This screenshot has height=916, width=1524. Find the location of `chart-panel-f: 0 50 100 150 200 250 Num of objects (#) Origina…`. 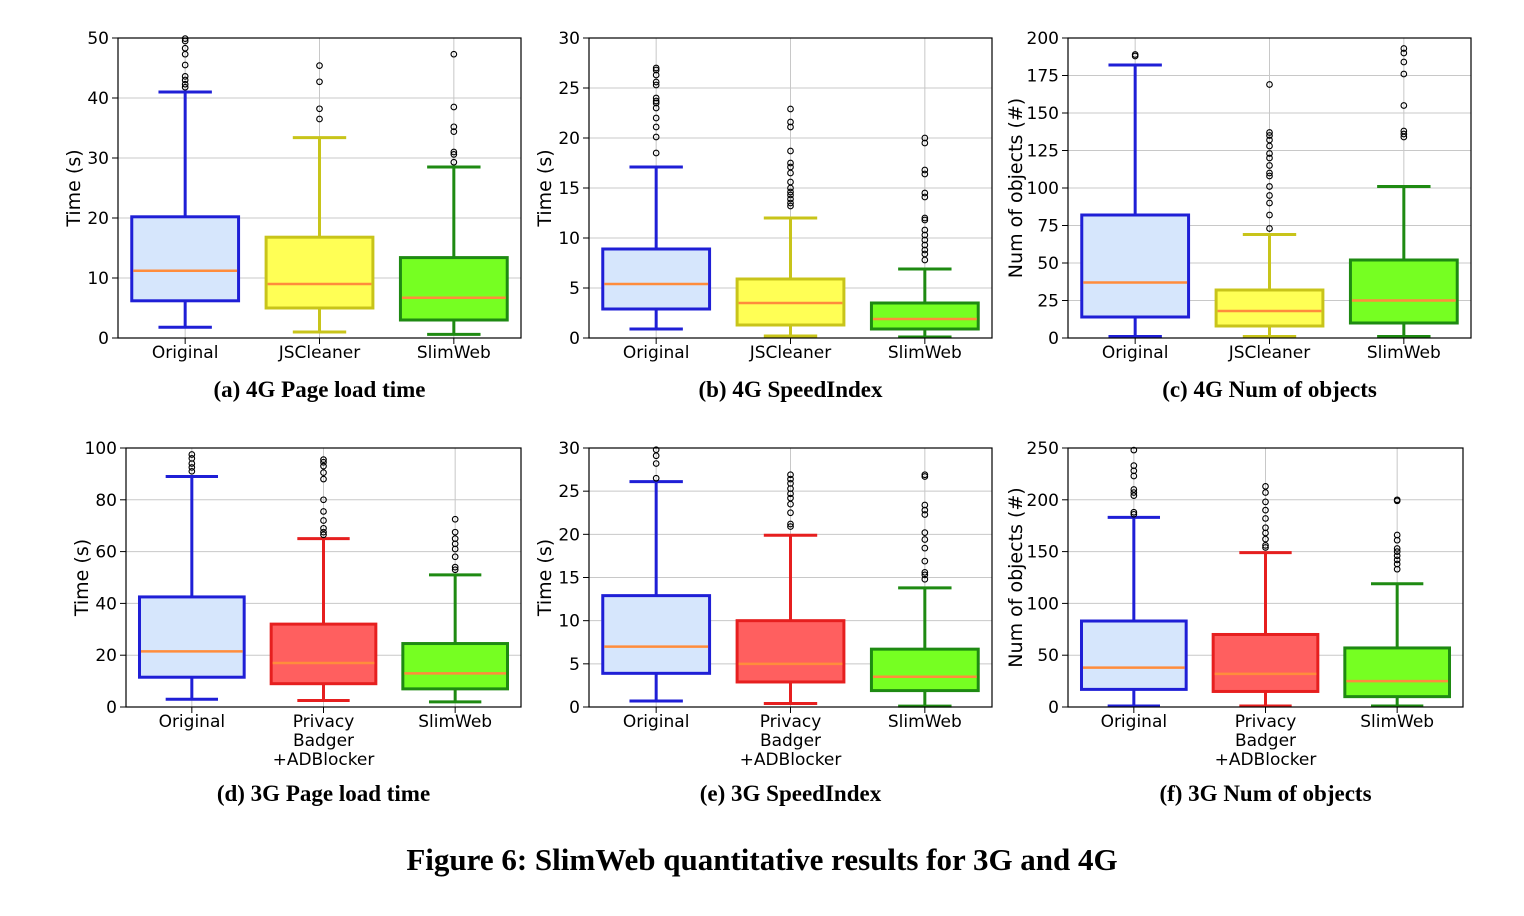

chart-panel-f: 0 50 100 150 200 250 Num of objects (#) Origina… is located at coordinates (1234, 622).